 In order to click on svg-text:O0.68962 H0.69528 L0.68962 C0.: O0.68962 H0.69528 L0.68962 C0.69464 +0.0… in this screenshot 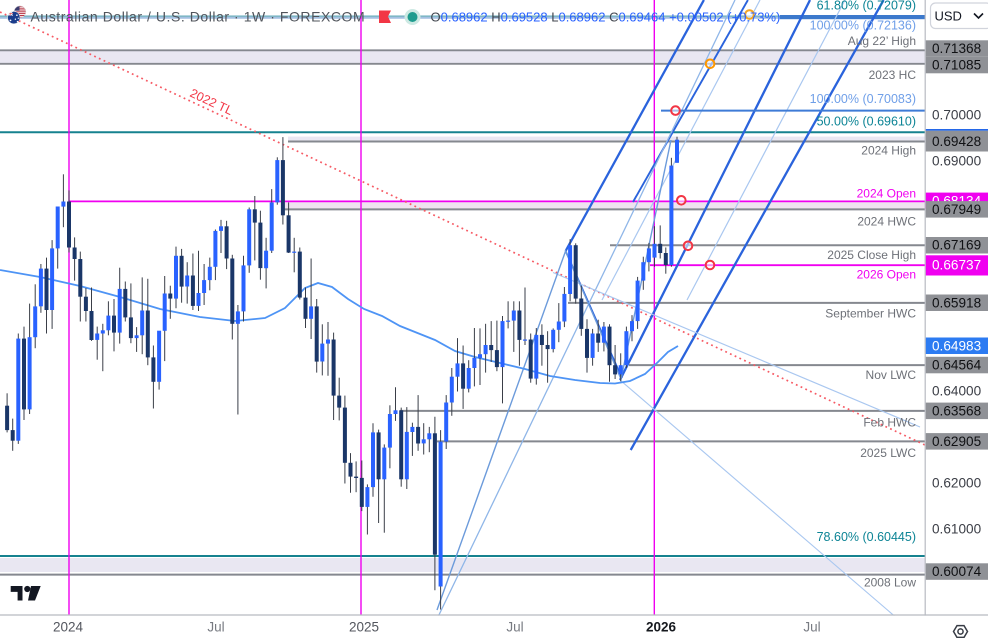, I will do `click(606, 17)`.